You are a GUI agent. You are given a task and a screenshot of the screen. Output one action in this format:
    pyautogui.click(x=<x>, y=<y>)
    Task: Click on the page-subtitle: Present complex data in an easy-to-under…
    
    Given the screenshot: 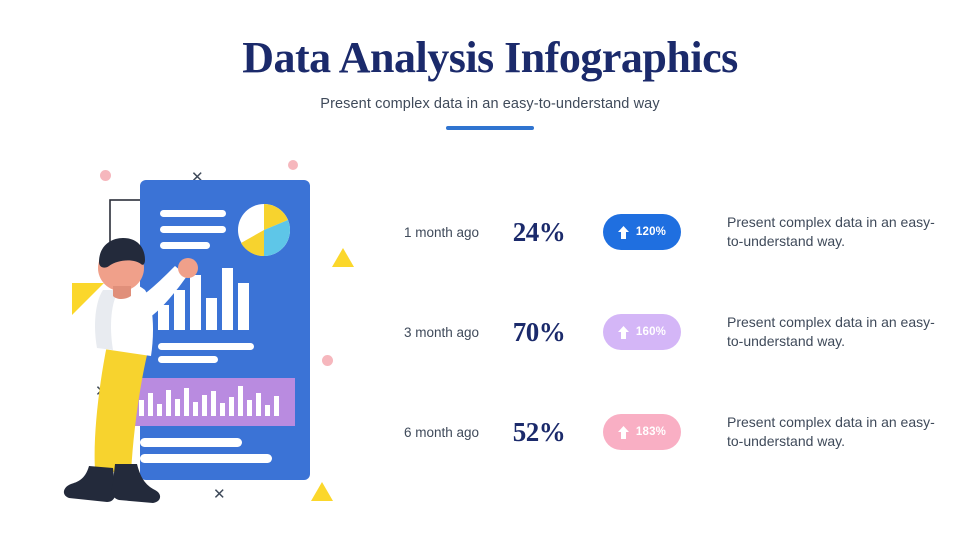 What is the action you would take?
    pyautogui.click(x=490, y=104)
    